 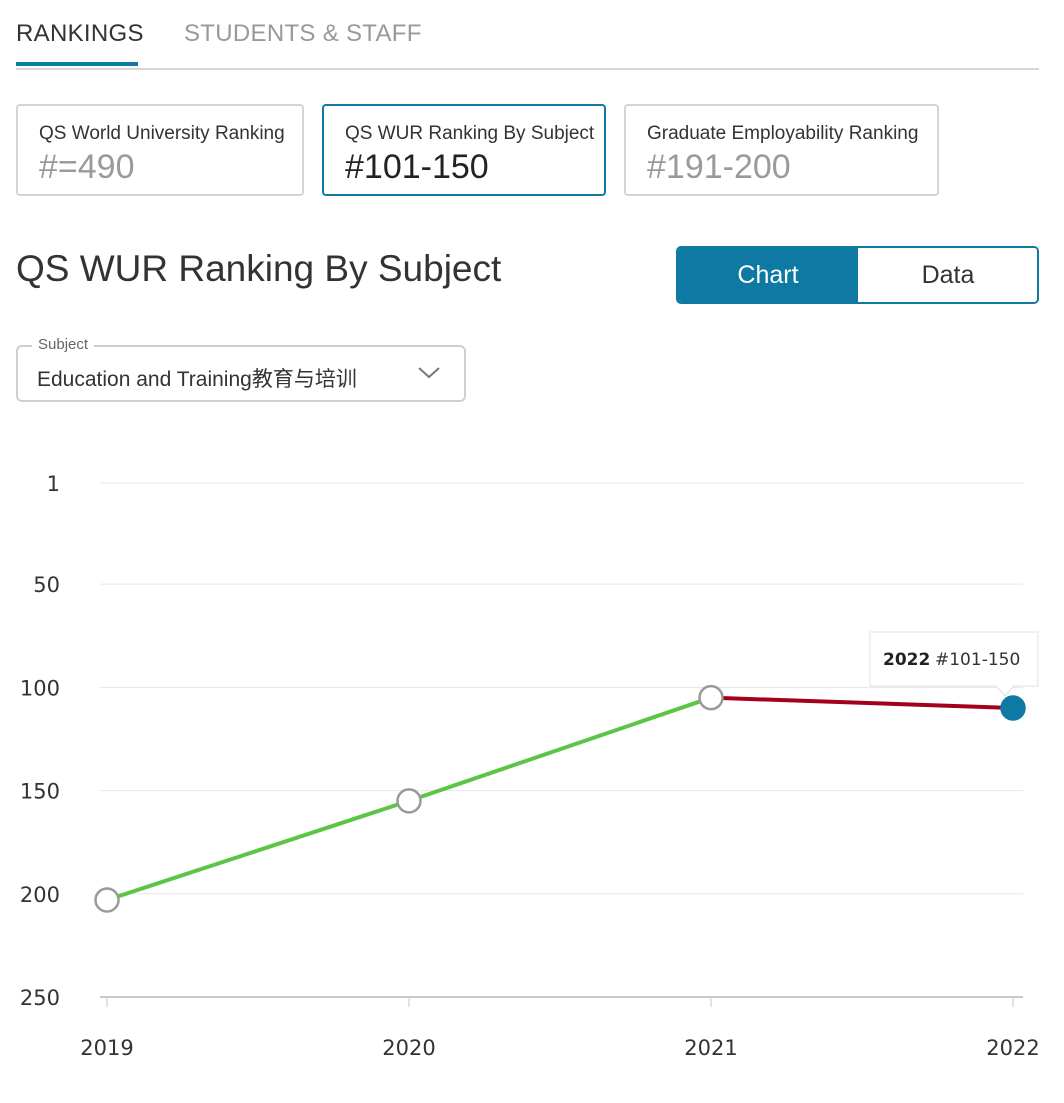 What do you see at coordinates (417, 167) in the screenshot?
I see `card-value: #101-150` at bounding box center [417, 167].